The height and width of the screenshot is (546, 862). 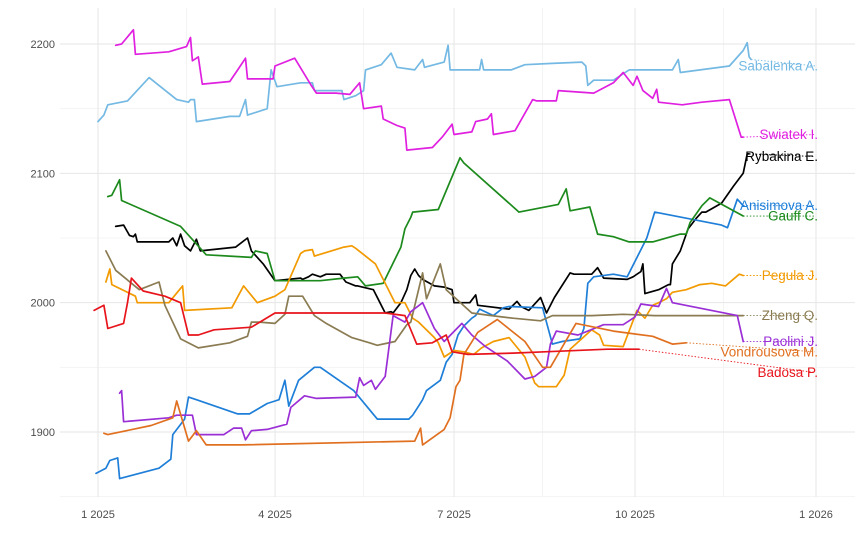 I want to click on series-line-sabalenka-a, so click(x=424, y=82).